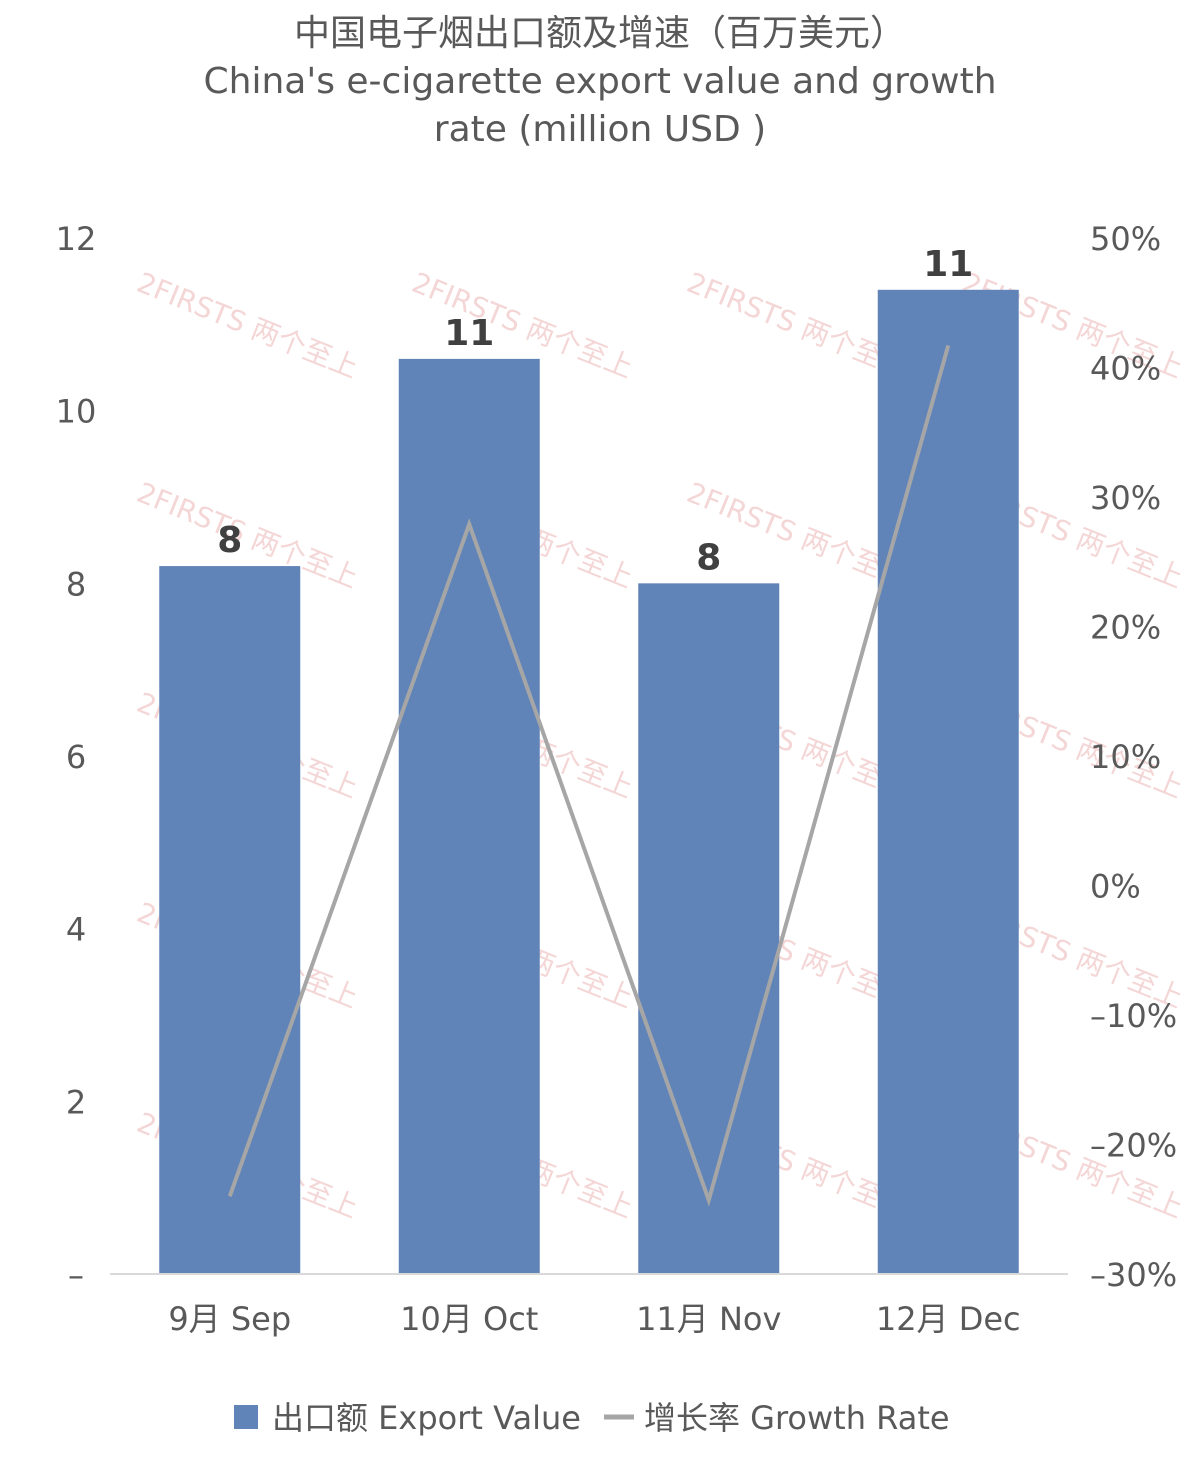 This screenshot has height=1462, width=1200. I want to click on y-left-tick-label: 12, so click(76, 239).